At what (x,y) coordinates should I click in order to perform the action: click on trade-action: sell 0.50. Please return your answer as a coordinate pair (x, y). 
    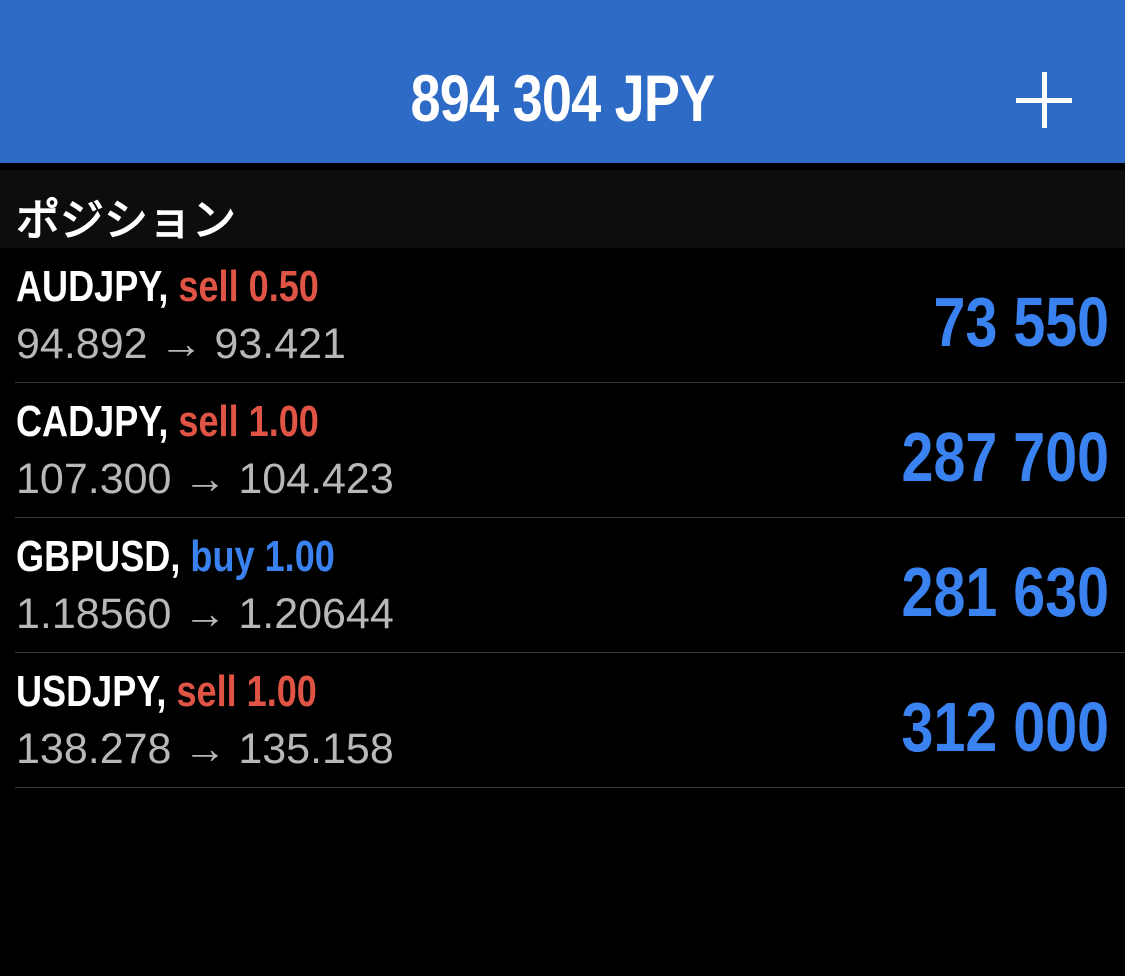
    Looking at the image, I should click on (248, 286).